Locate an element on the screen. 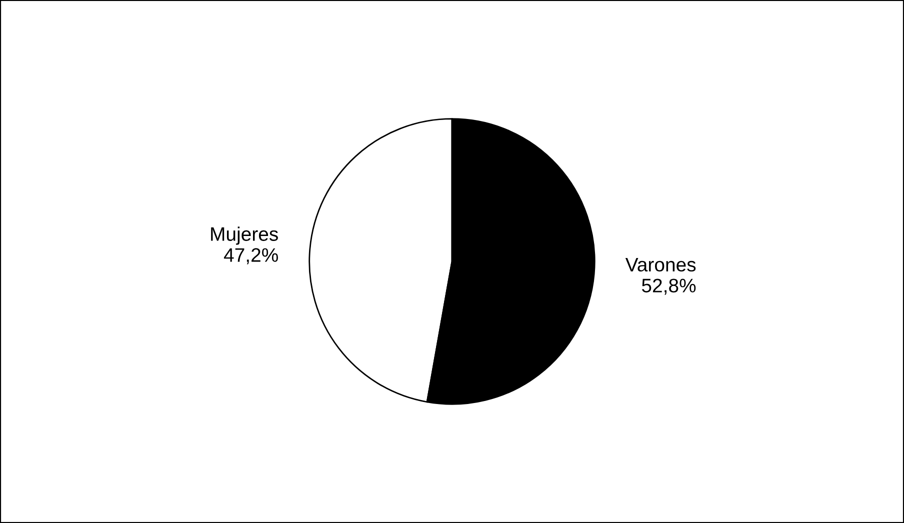  slice-label: Mujeres is located at coordinates (244, 235).